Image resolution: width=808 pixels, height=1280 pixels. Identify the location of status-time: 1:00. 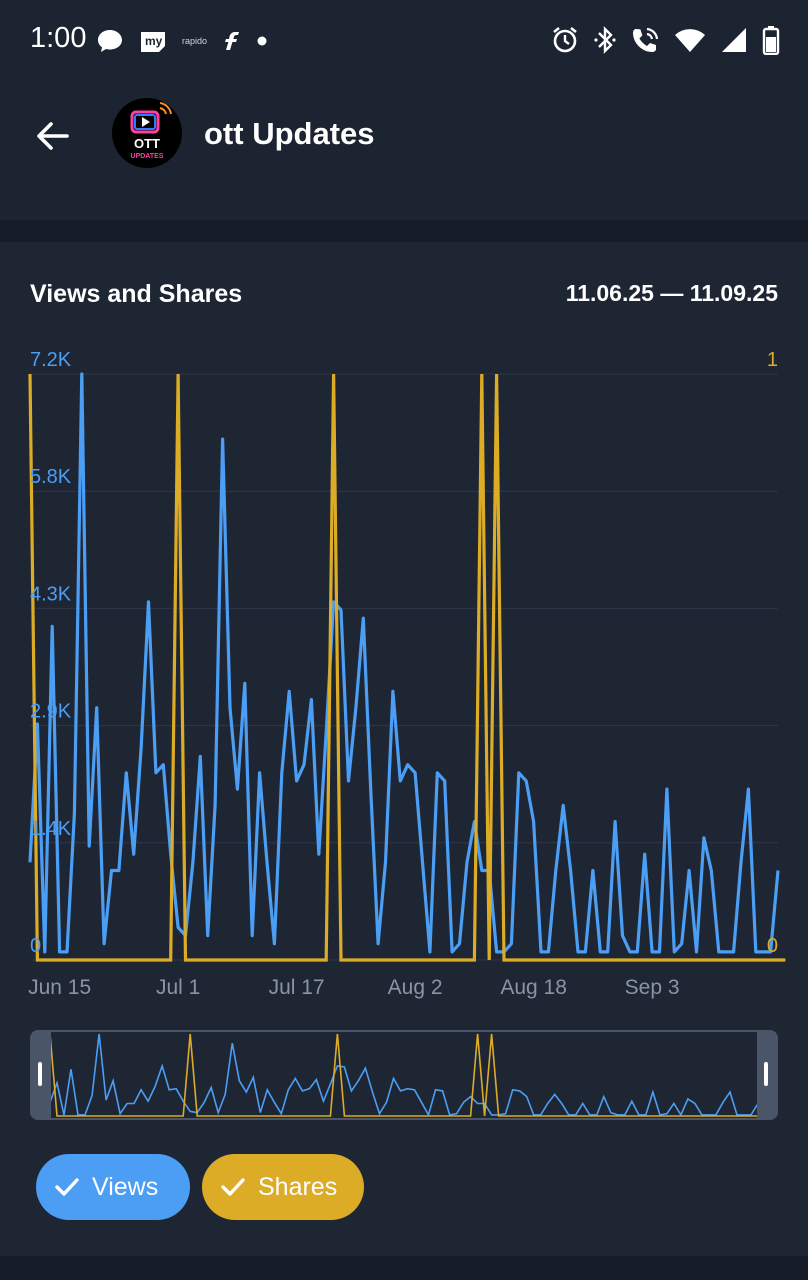
(58, 38).